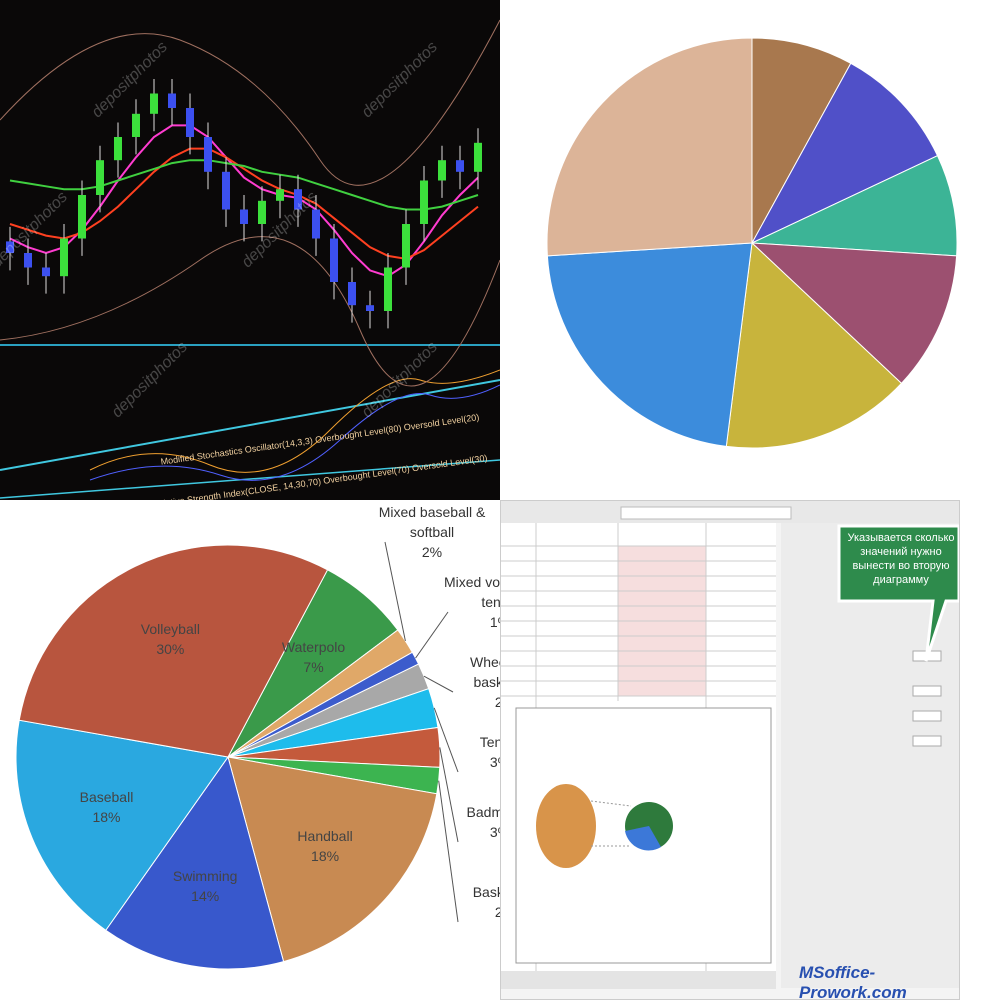 The image size is (1000, 1000). Describe the element at coordinates (471, 592) in the screenshot. I see `category-label: Mixed volleyball & tennis` at that location.